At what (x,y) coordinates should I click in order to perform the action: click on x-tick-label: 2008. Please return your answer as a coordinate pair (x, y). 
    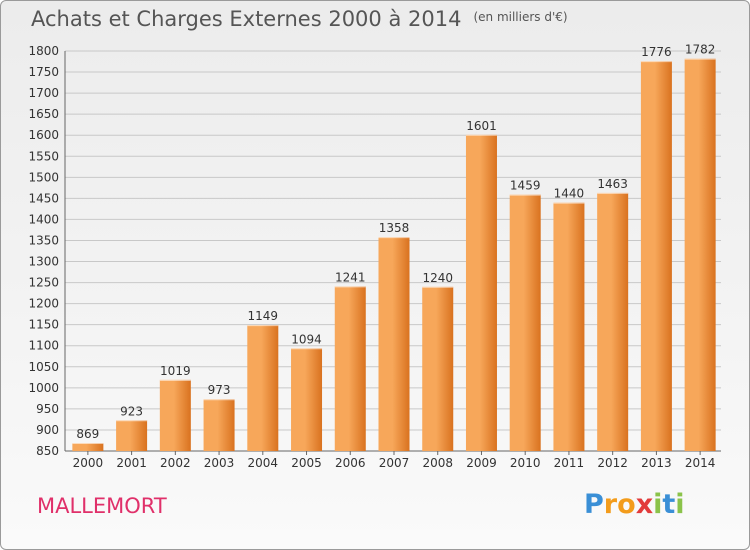
    Looking at the image, I should click on (437, 463).